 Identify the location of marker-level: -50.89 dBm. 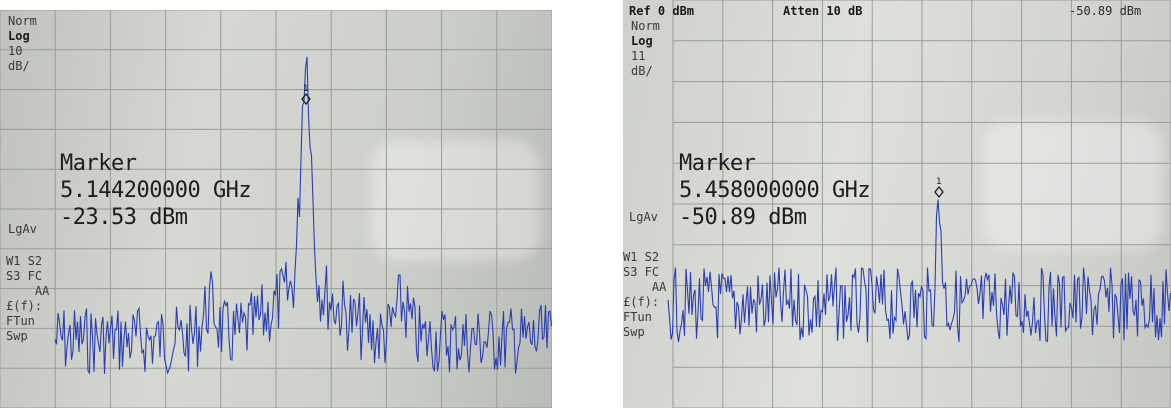
(743, 217).